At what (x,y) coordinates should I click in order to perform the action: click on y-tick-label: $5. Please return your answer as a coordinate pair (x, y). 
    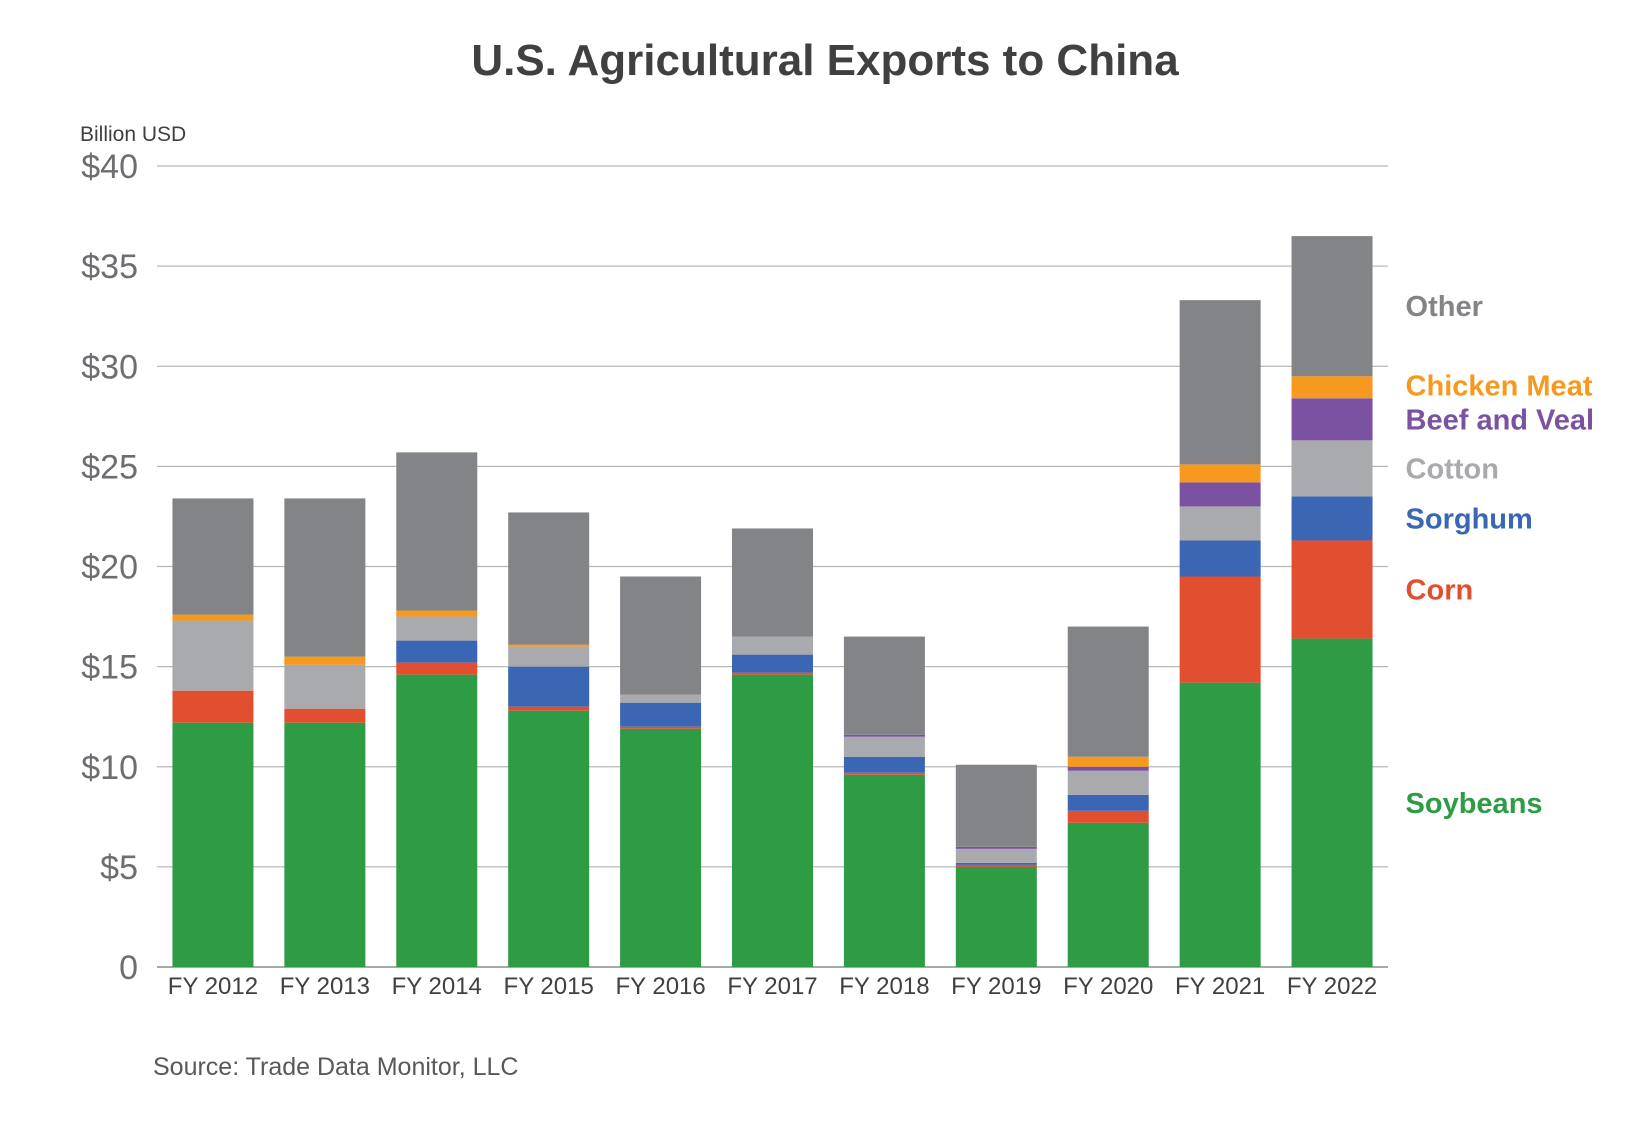
    Looking at the image, I should click on (119, 868).